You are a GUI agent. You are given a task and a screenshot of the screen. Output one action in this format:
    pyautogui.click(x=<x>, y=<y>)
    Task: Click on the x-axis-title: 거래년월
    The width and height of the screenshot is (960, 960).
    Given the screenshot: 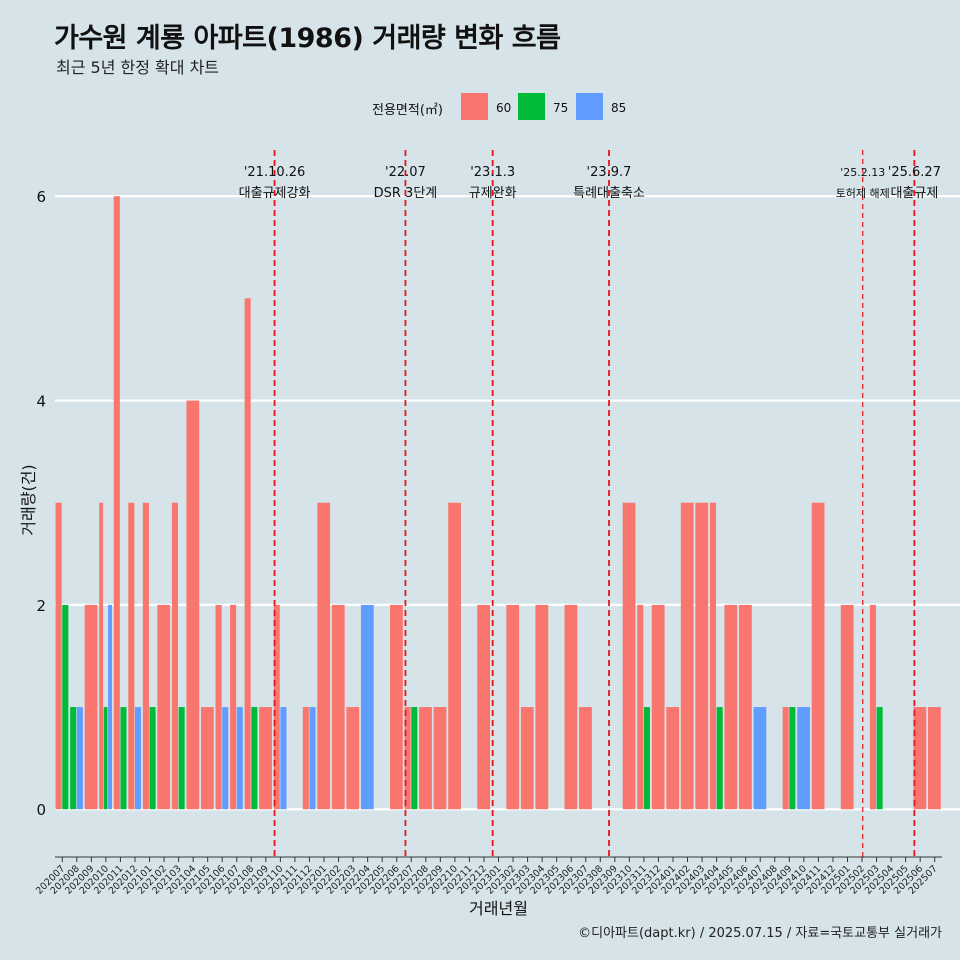 What is the action you would take?
    pyautogui.click(x=498, y=908)
    